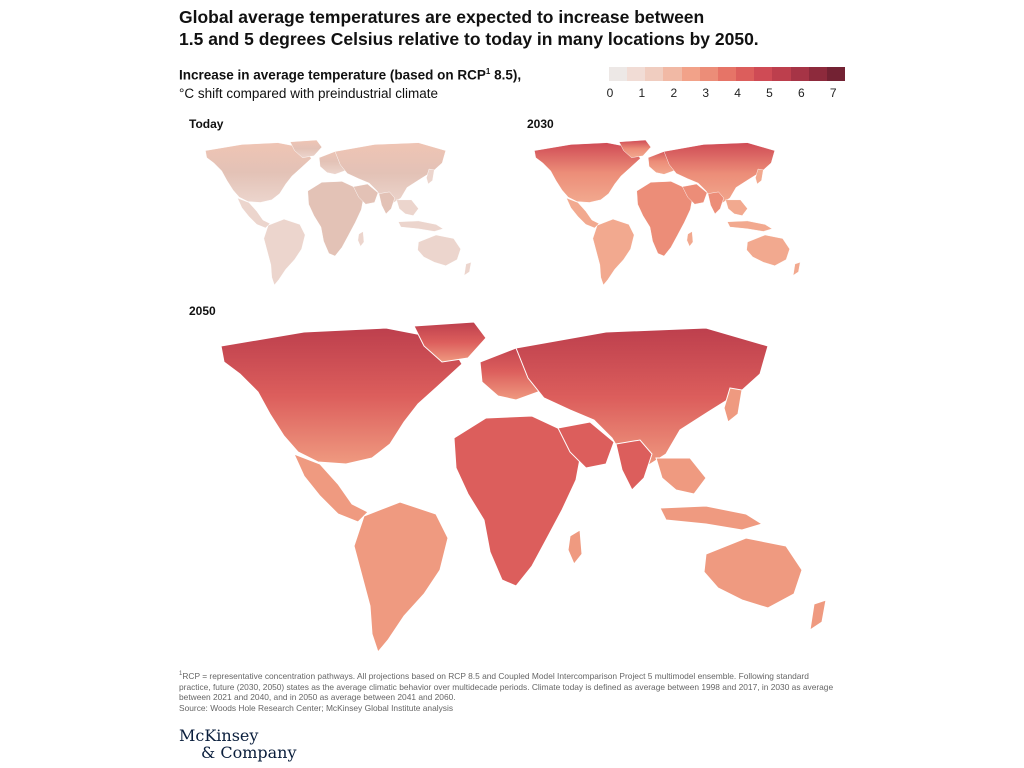 The height and width of the screenshot is (768, 1024). What do you see at coordinates (736, 207) in the screenshot?
I see `y2030-southeast-asia` at bounding box center [736, 207].